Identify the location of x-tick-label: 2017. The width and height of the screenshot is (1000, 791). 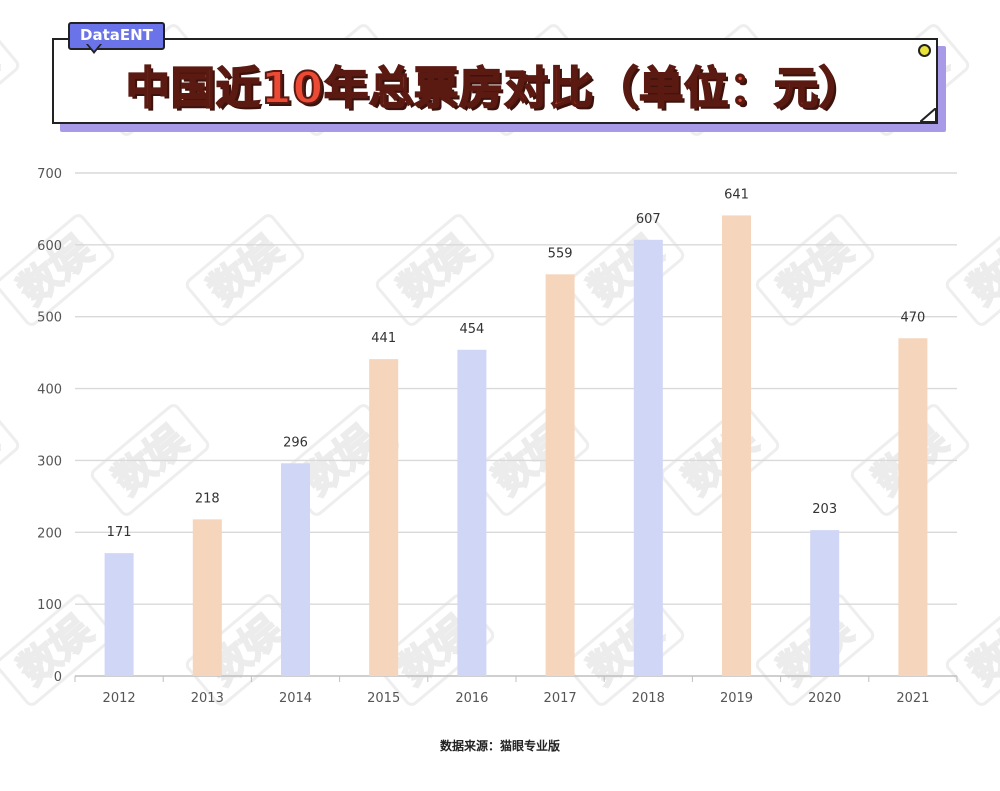
(560, 698).